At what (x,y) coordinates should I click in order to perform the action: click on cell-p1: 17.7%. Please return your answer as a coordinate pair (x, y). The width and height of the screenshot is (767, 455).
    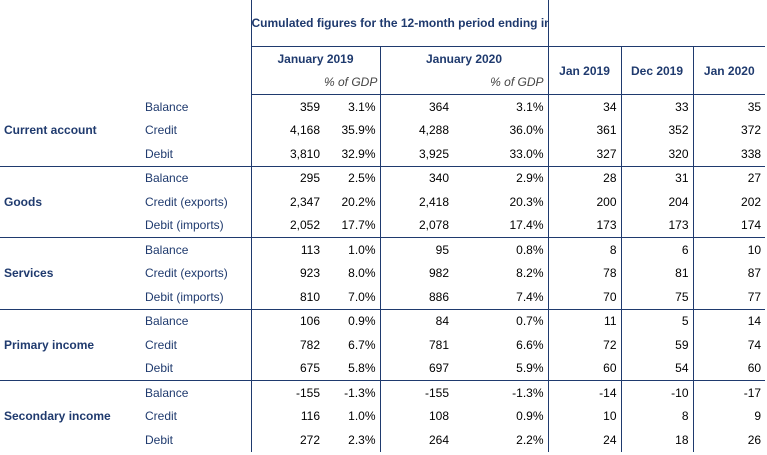
    Looking at the image, I should click on (352, 225).